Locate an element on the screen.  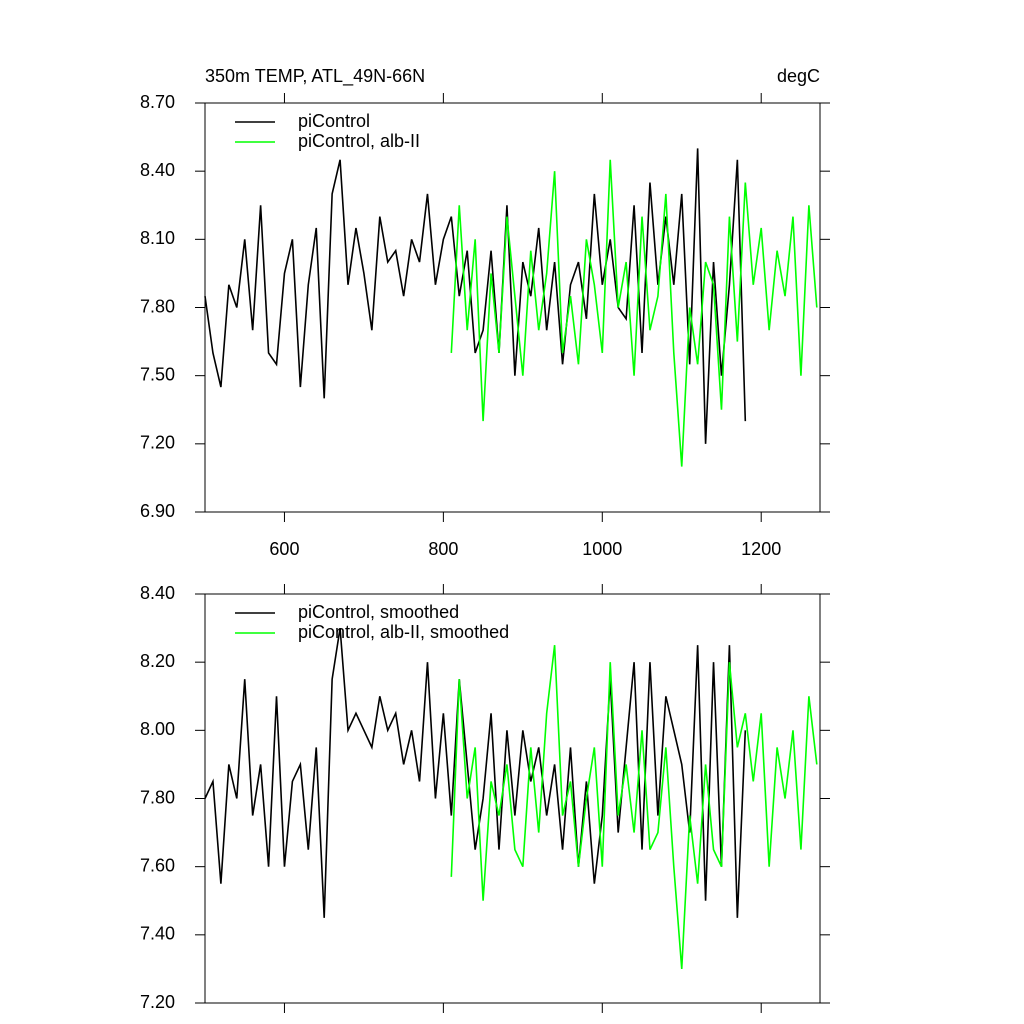
y-tick-label: 7.60 is located at coordinates (157, 865).